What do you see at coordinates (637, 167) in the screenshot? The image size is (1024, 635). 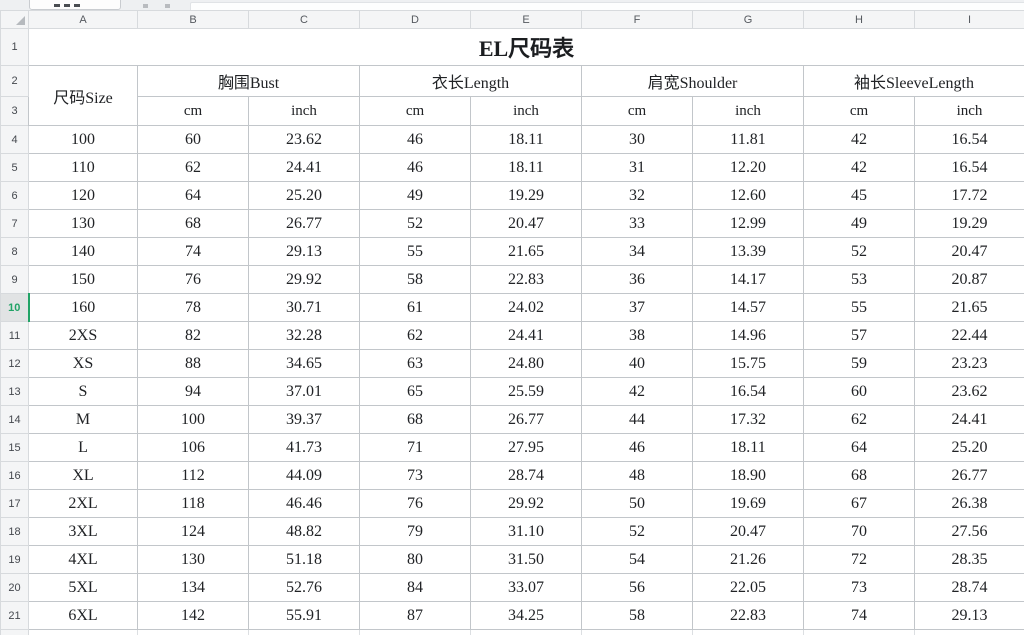 I see `cell-F5: 31` at bounding box center [637, 167].